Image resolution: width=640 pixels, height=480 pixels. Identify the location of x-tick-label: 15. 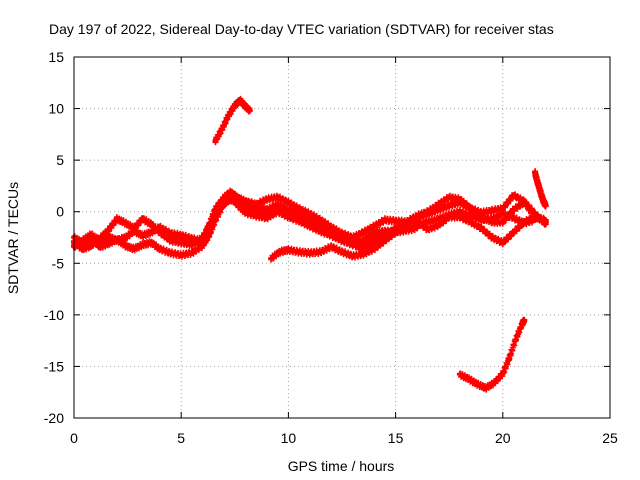
(396, 438).